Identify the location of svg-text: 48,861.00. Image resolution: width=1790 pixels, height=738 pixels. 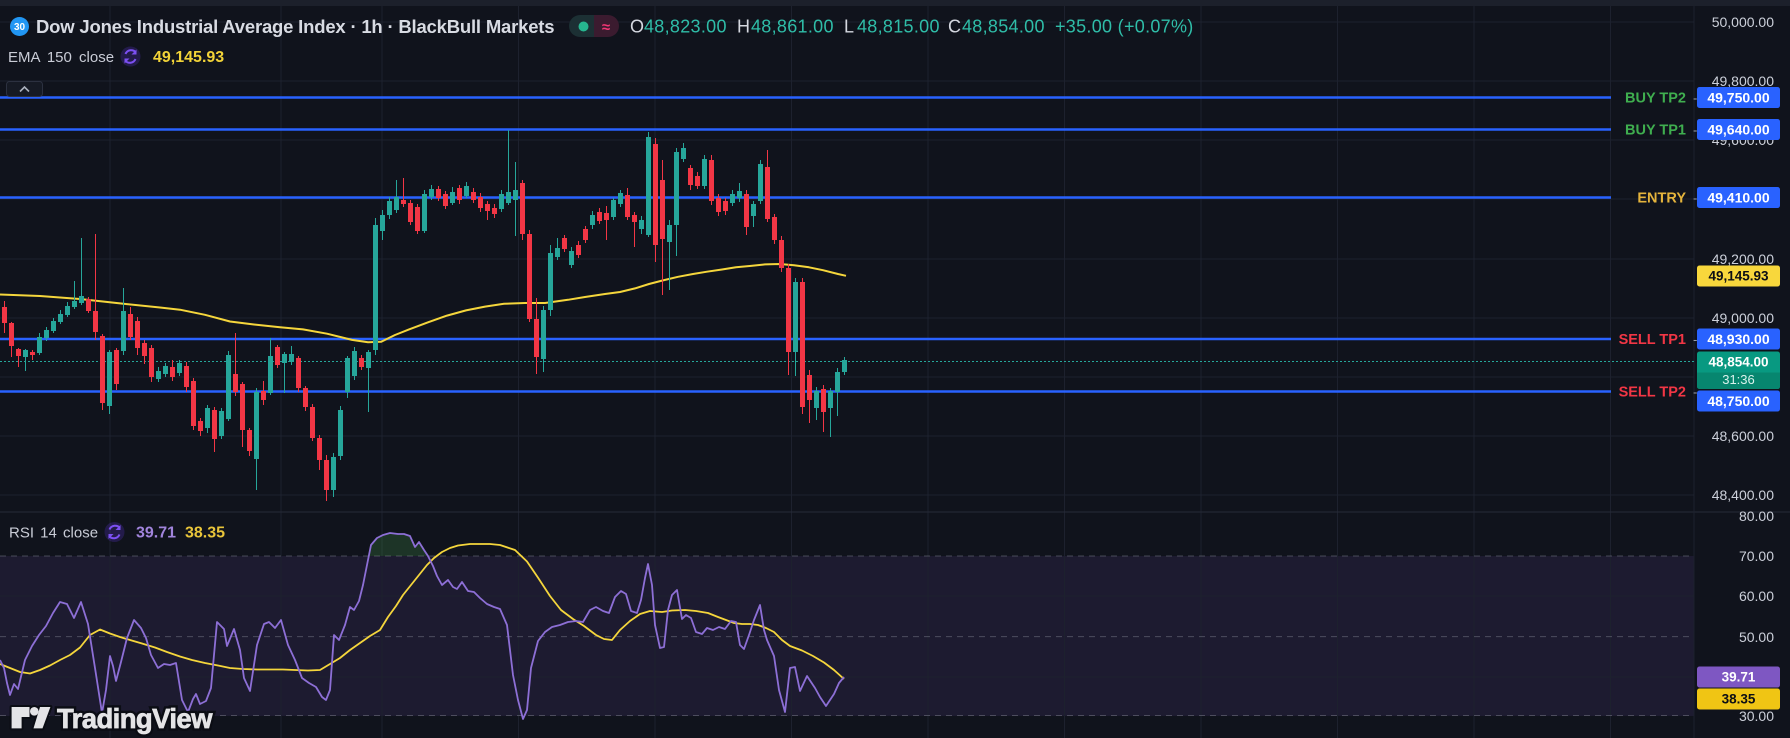
(792, 27).